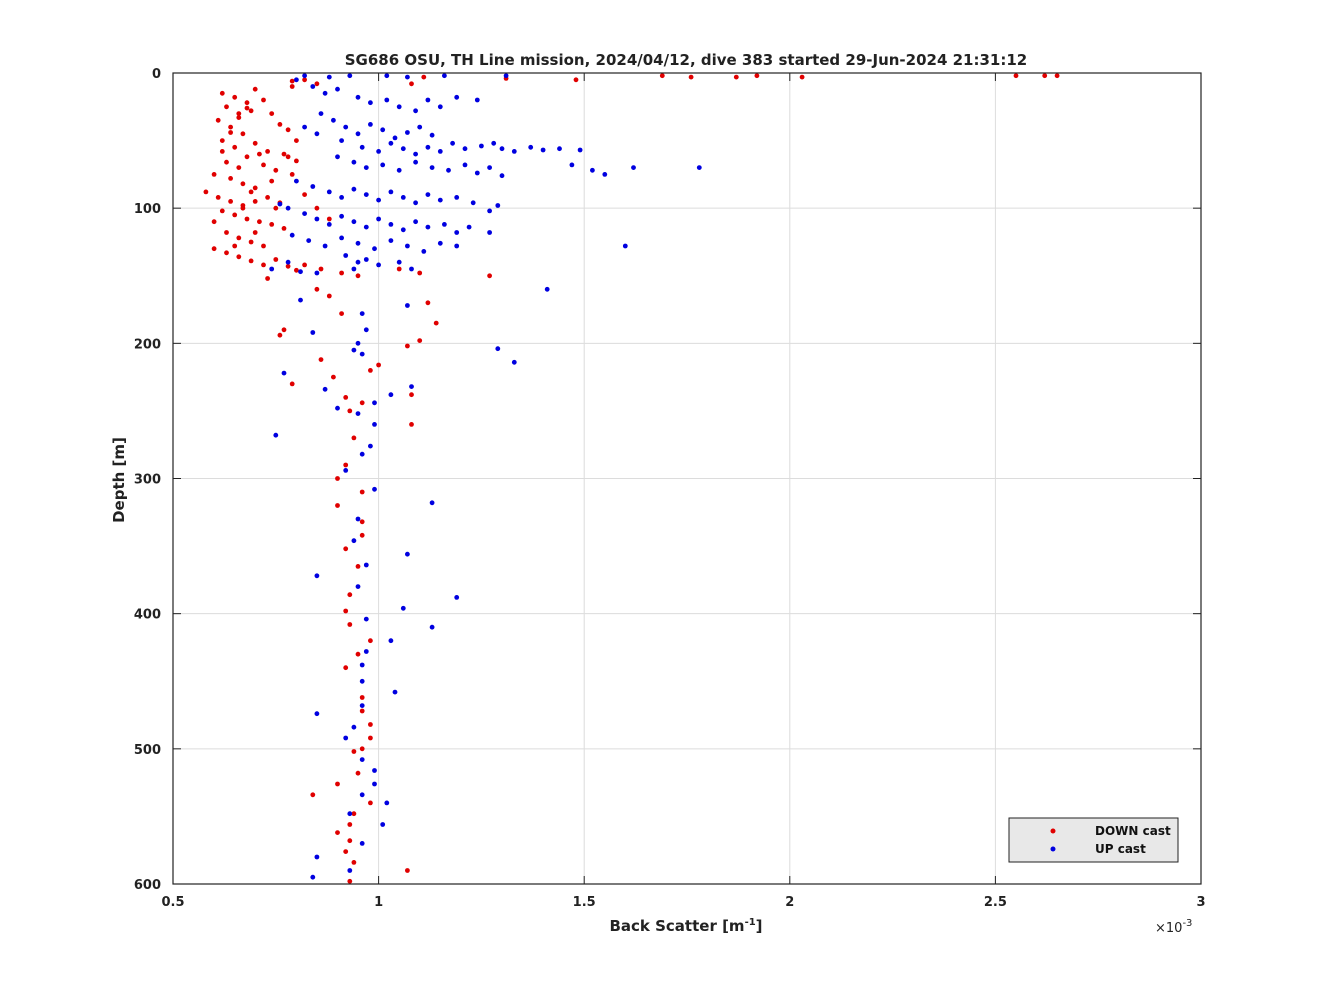  I want to click on x-axis-label: Back Scatter [m-1], so click(685, 926).